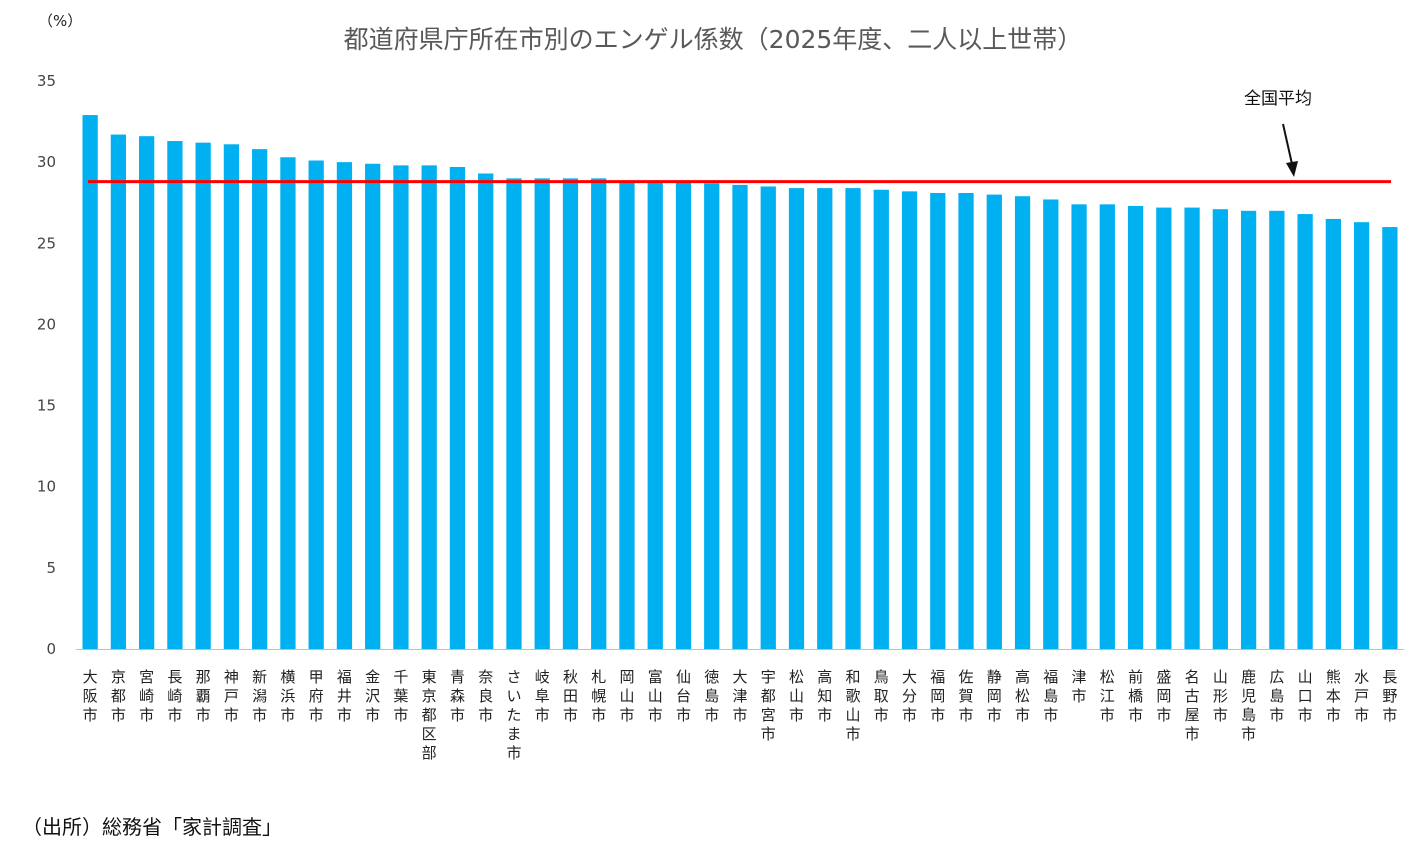 This screenshot has width=1427, height=860. I want to click on x-category-label: 名古屋市, so click(1192, 705).